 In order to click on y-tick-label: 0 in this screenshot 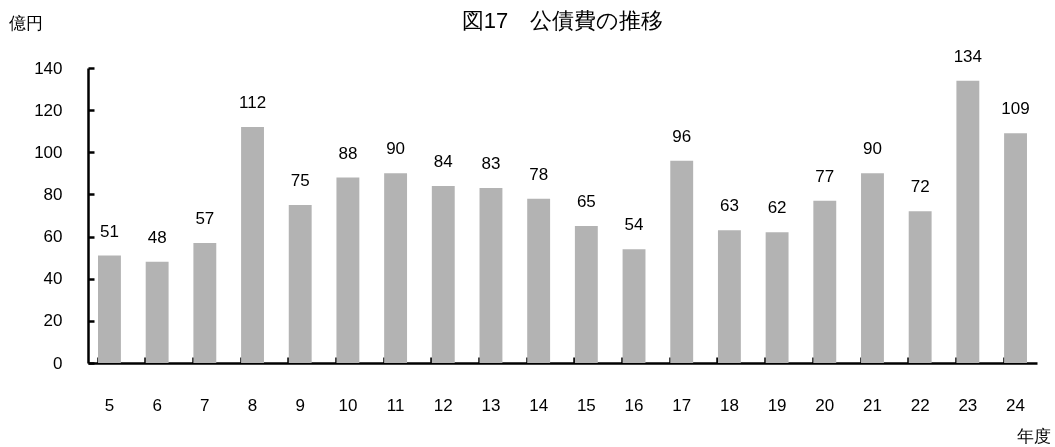, I will do `click(58, 363)`.